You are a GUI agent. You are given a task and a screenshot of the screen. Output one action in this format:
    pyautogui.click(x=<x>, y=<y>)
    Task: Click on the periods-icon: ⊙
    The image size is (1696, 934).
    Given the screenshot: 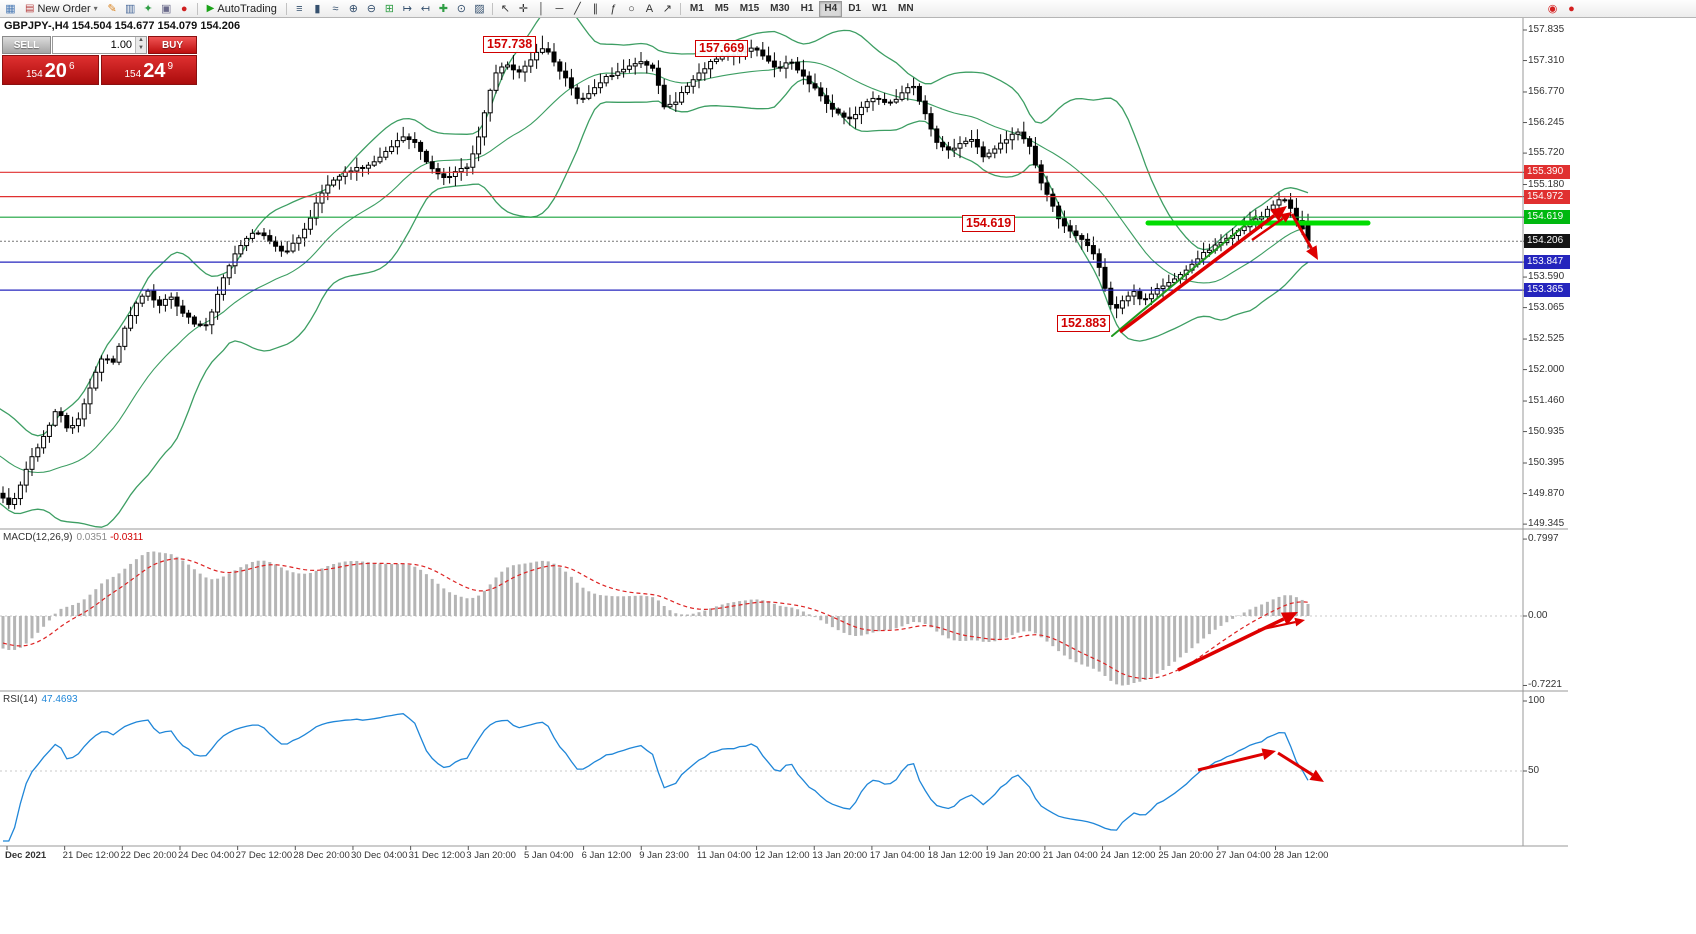 What is the action you would take?
    pyautogui.click(x=461, y=9)
    